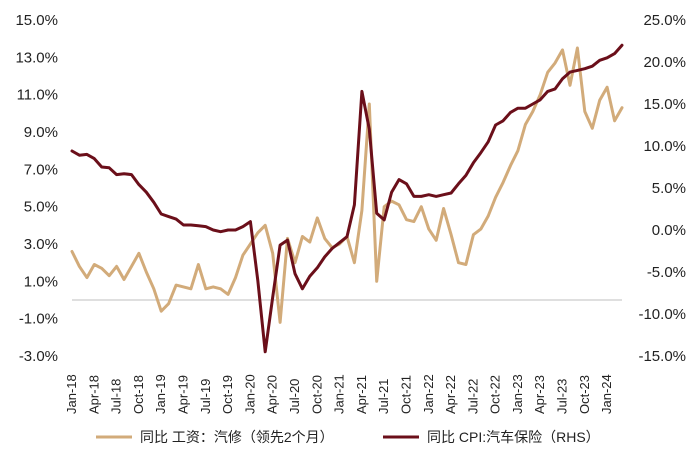 This screenshot has height=457, width=700. Describe the element at coordinates (41, 169) in the screenshot. I see `left-tick-label: 7.0%` at that location.